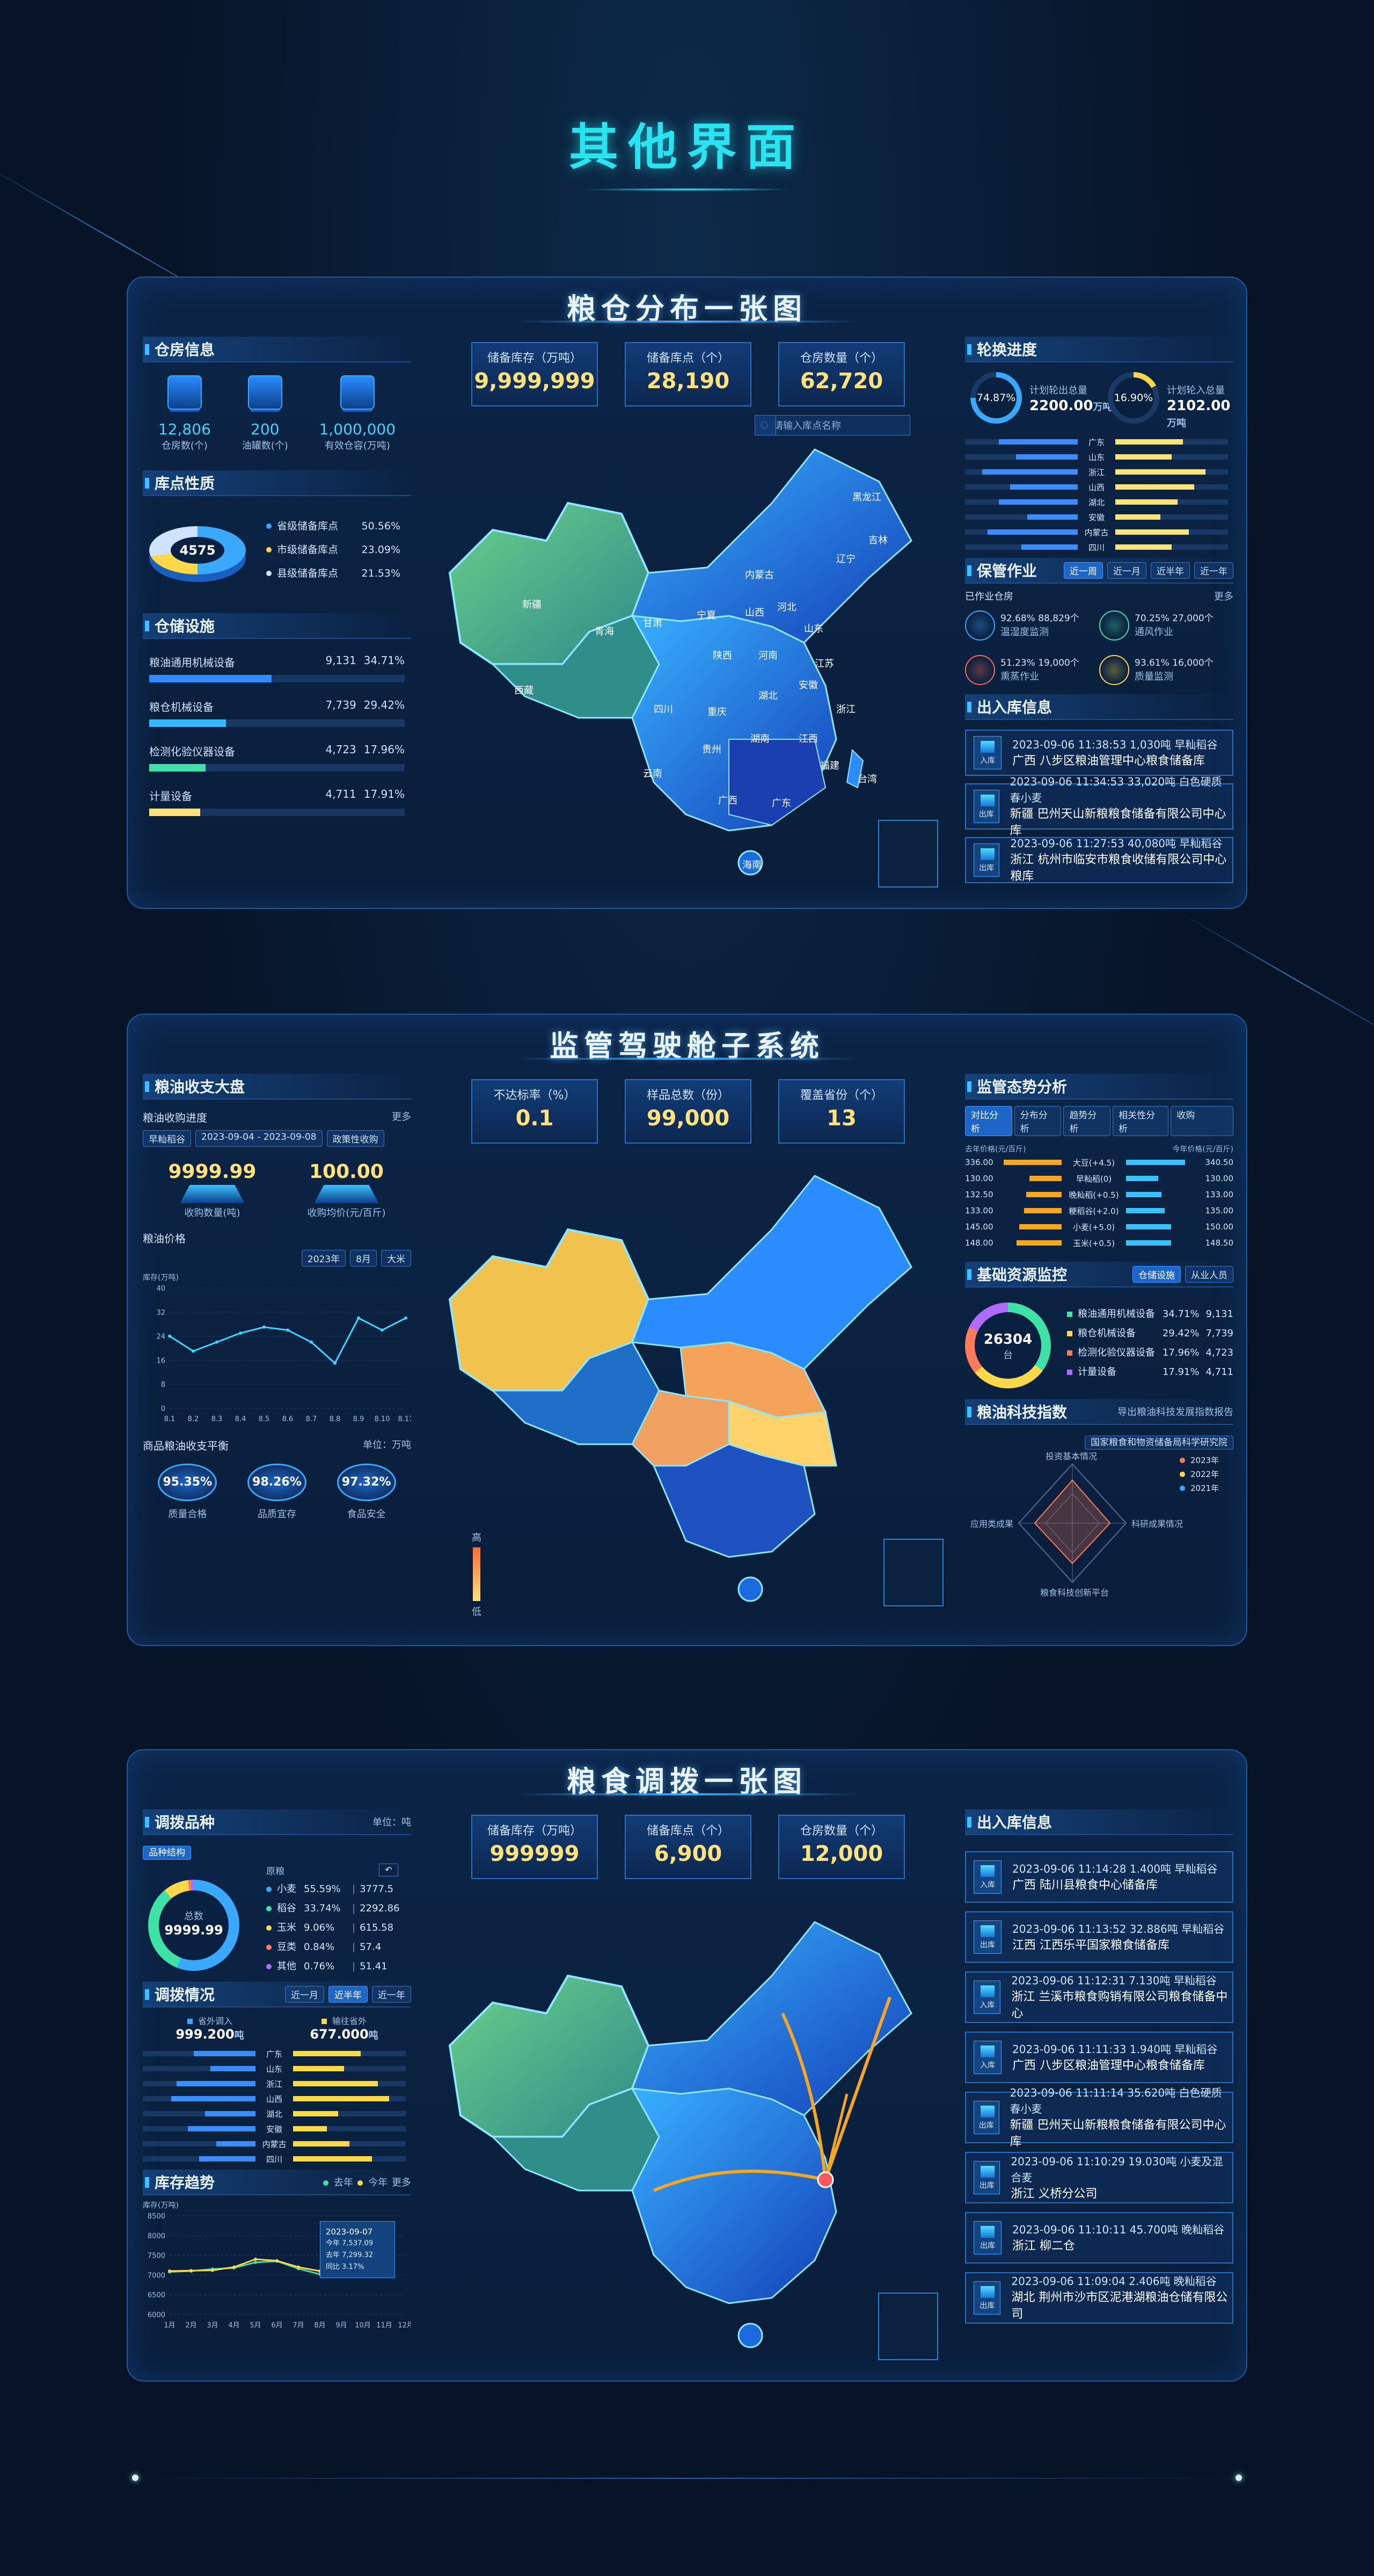  What do you see at coordinates (259, 1138) in the screenshot?
I see `date-range-picker: 2023-09-04 - 2023-09-08` at bounding box center [259, 1138].